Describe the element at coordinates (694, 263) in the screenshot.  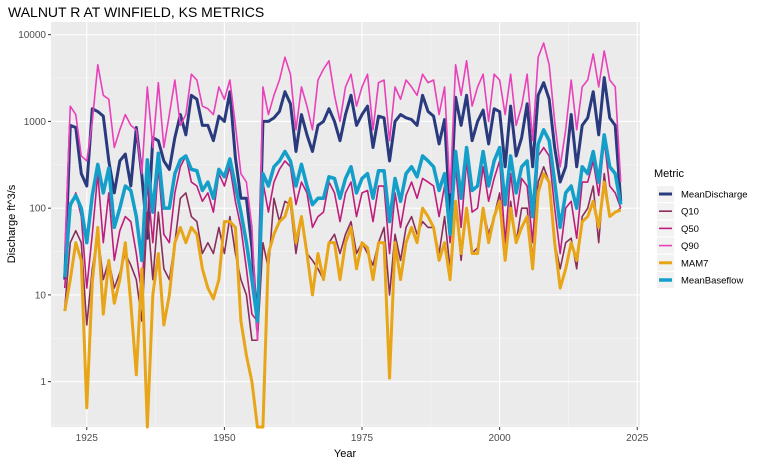
I see `legend-label-mam7: MAM7` at that location.